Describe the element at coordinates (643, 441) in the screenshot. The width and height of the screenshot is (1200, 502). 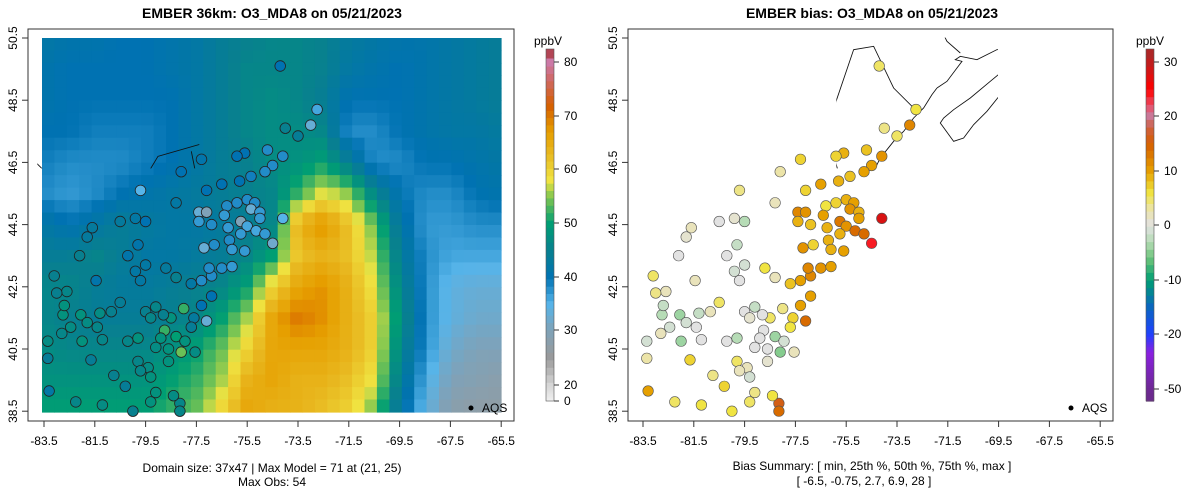
I see `x-tick-label: -83.5` at that location.